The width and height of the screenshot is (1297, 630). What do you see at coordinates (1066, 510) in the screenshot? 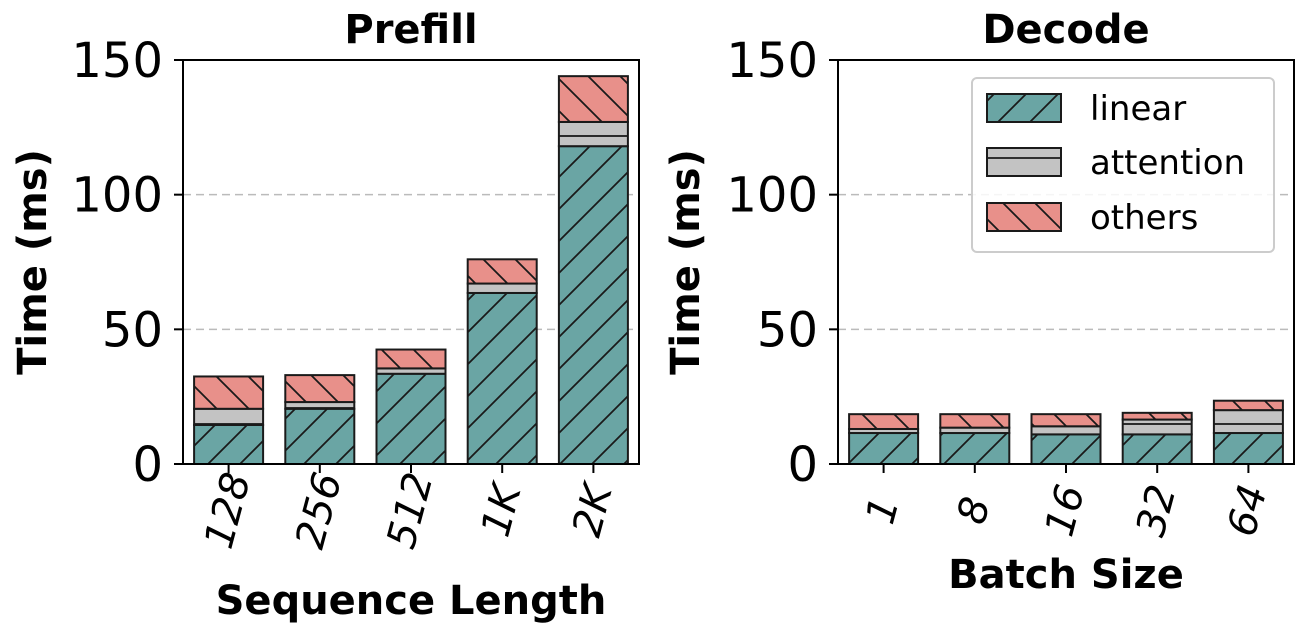
I see `decode-x-tick-label: 16` at bounding box center [1066, 510].